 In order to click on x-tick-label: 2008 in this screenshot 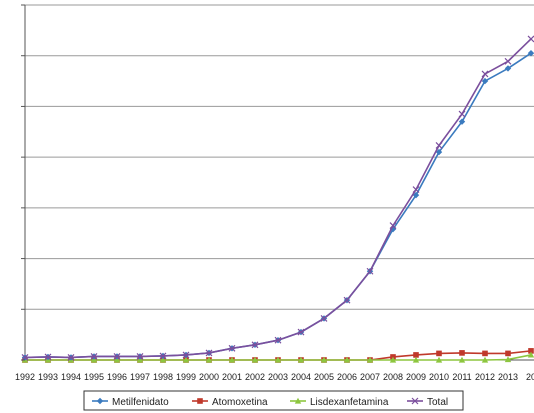, I will do `click(393, 377)`.